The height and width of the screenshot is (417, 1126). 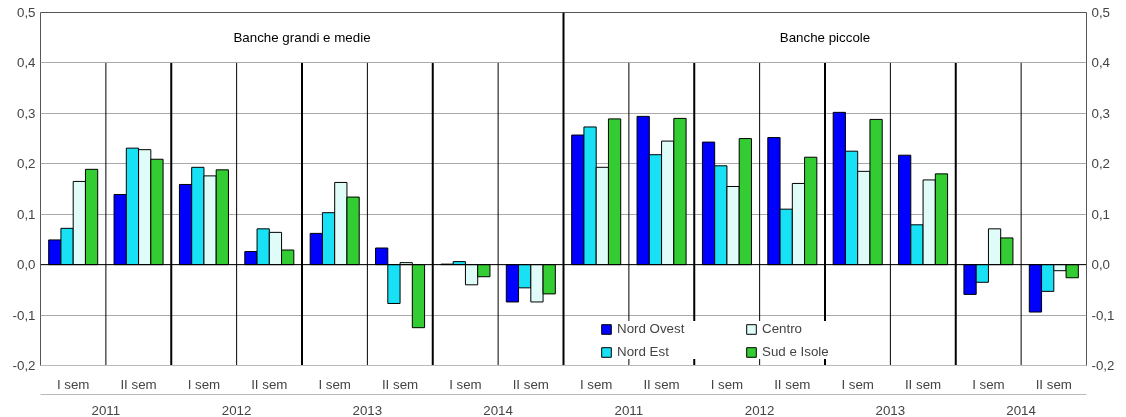 What do you see at coordinates (1101, 63) in the screenshot?
I see `y2-tick-label: 0,4` at bounding box center [1101, 63].